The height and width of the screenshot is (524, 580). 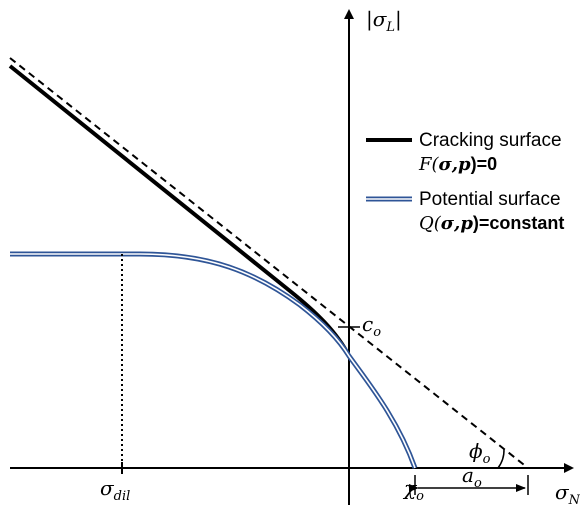 What do you see at coordinates (457, 164) in the screenshot?
I see `legend-cracking-line2: F(σ,p)=0` at bounding box center [457, 164].